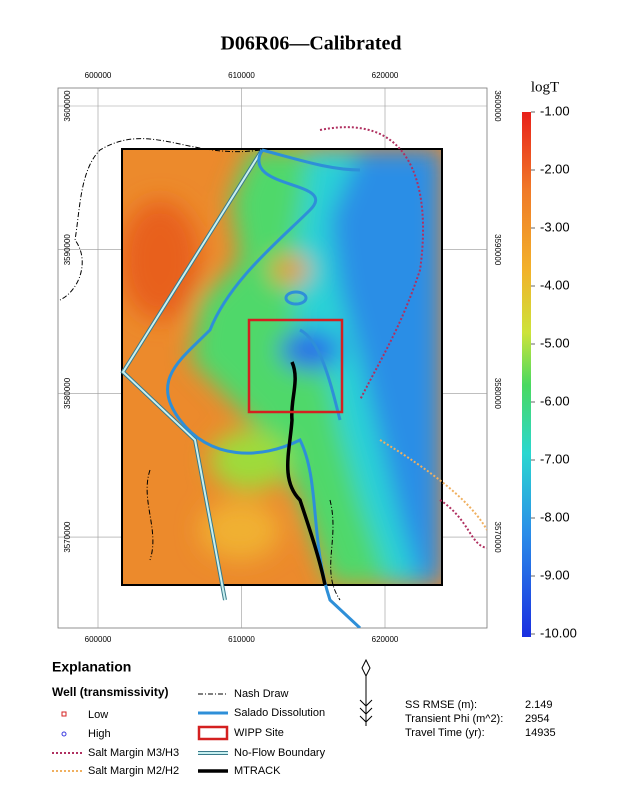 The width and height of the screenshot is (623, 812). What do you see at coordinates (99, 734) in the screenshot?
I see `legend-label: High` at bounding box center [99, 734].